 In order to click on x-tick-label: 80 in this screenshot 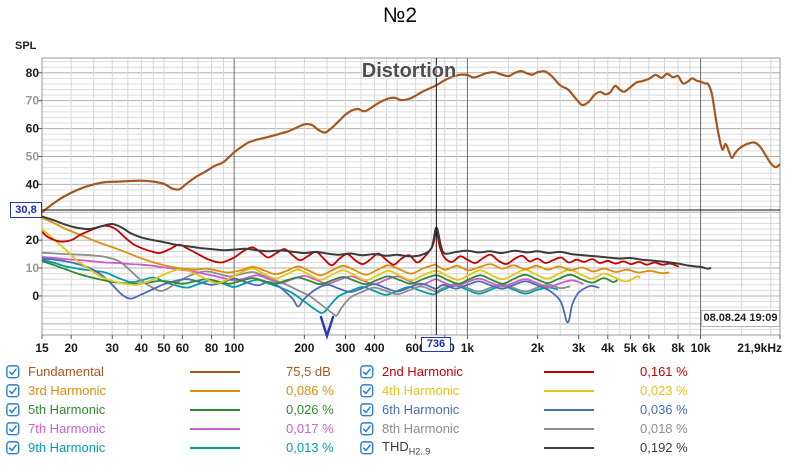, I will do `click(212, 348)`.